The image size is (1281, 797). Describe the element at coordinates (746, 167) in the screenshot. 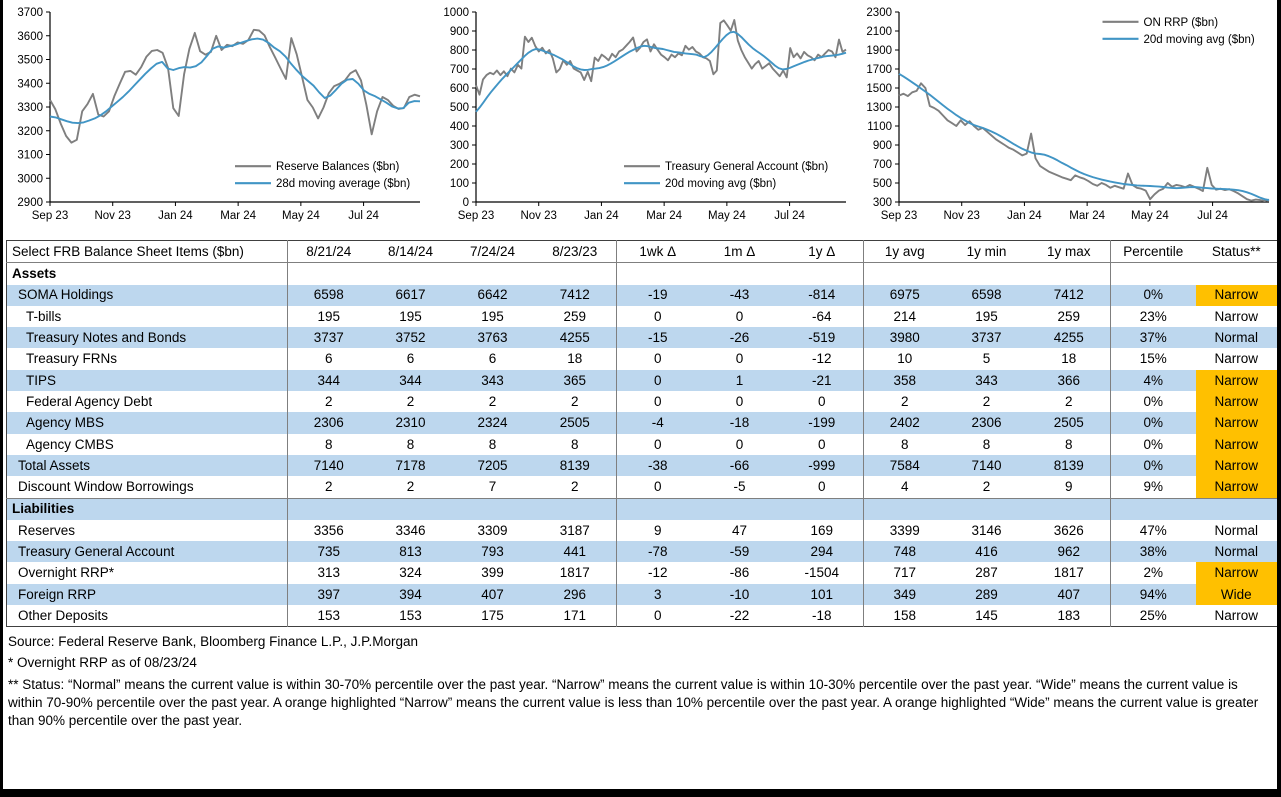

I see `legend-label: Treasury General Account ($bn)` at that location.